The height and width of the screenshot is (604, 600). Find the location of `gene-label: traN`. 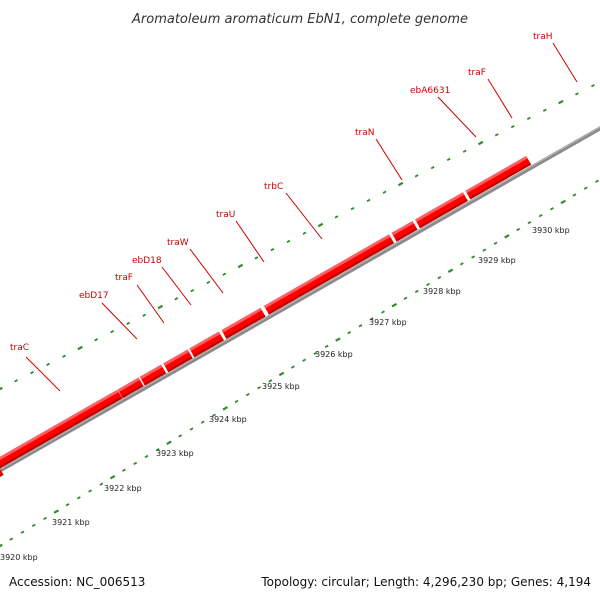

gene-label: traN is located at coordinates (364, 133).